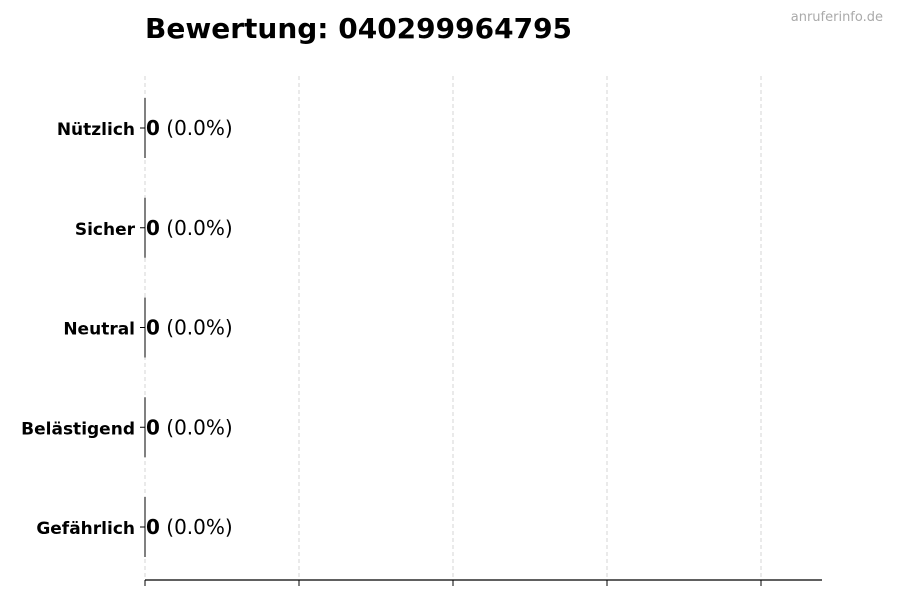 The height and width of the screenshot is (600, 900). What do you see at coordinates (105, 230) in the screenshot?
I see `y-tick-label: Sicher` at bounding box center [105, 230].